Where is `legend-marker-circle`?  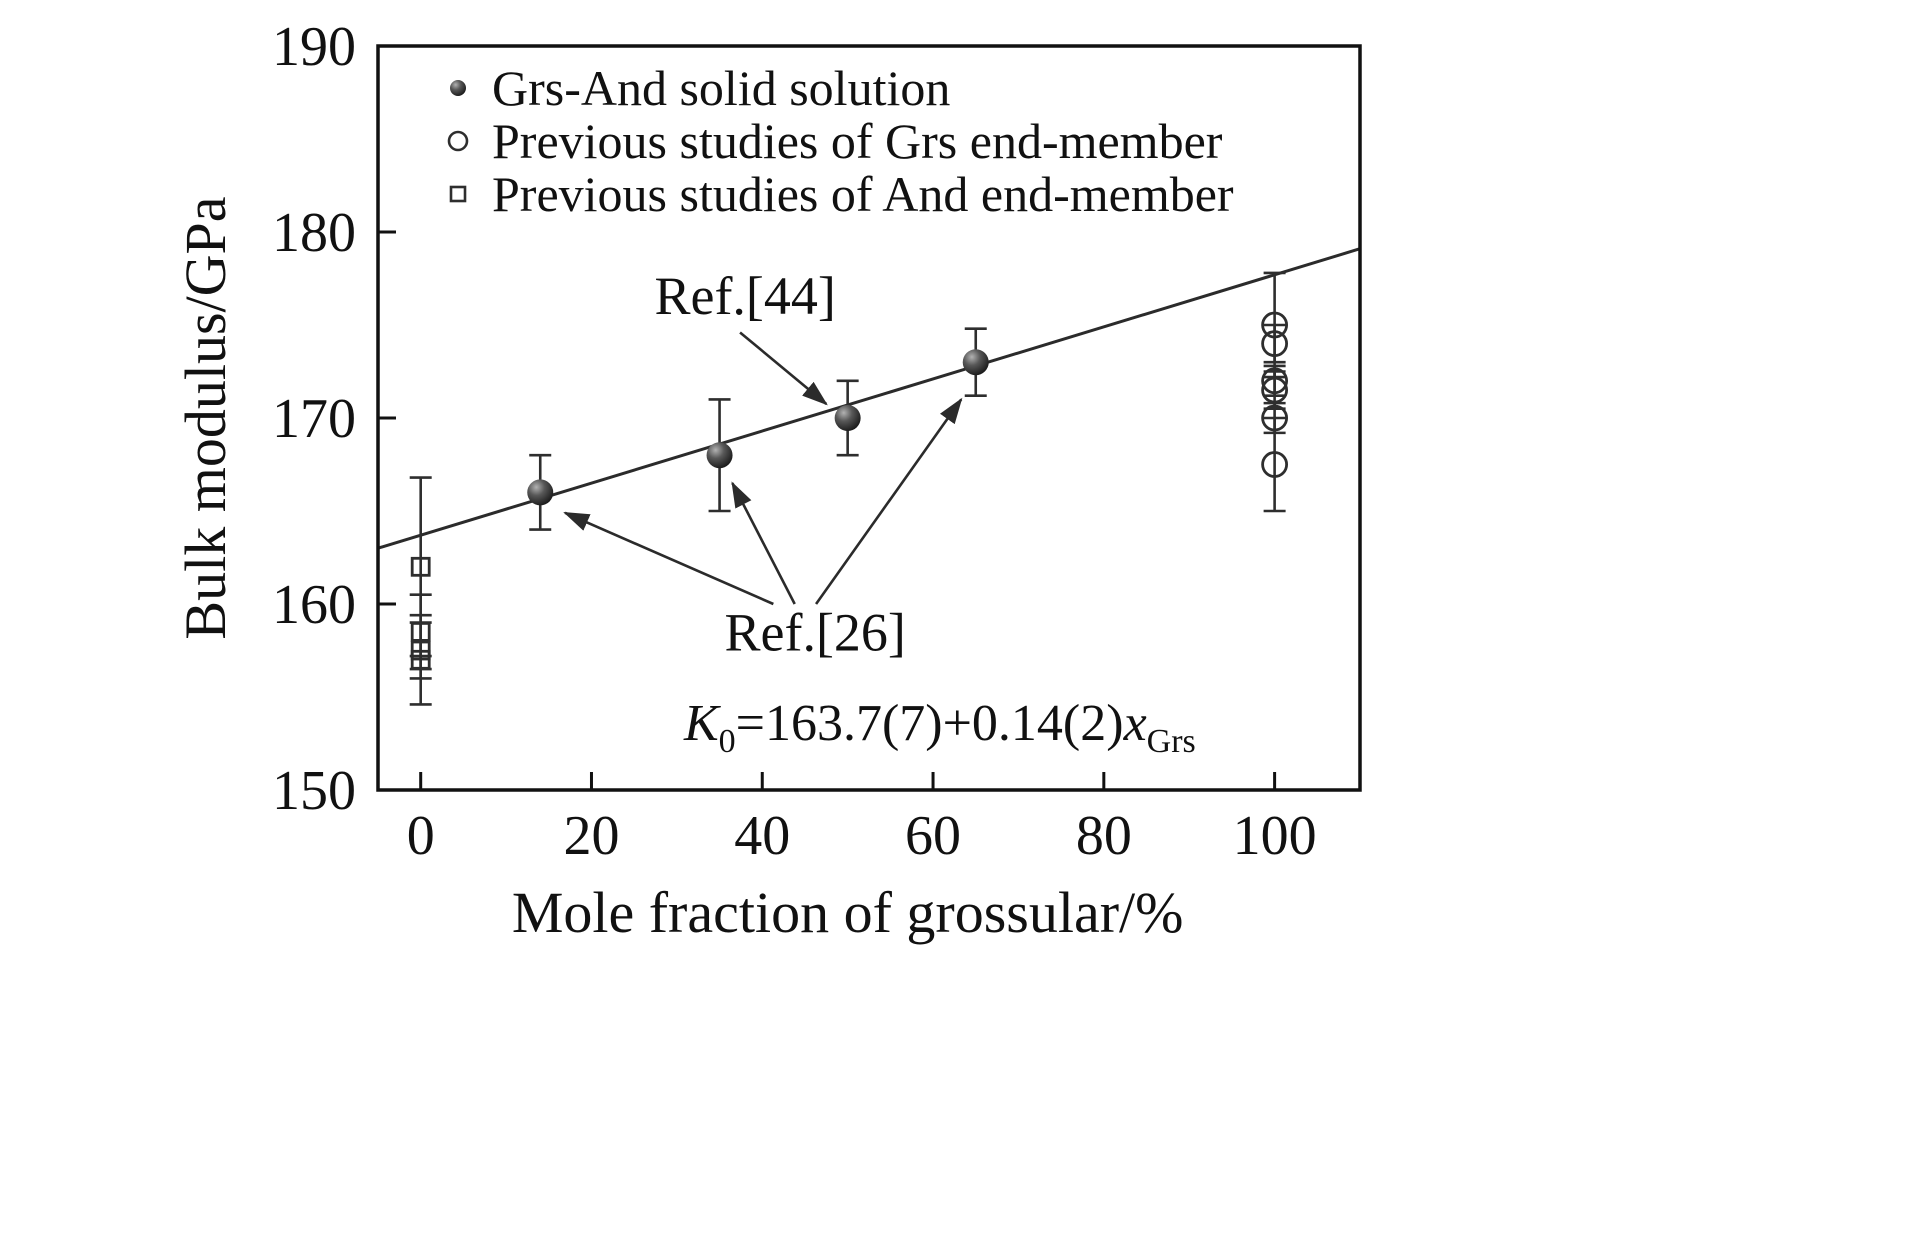 legend-marker-circle is located at coordinates (458, 141).